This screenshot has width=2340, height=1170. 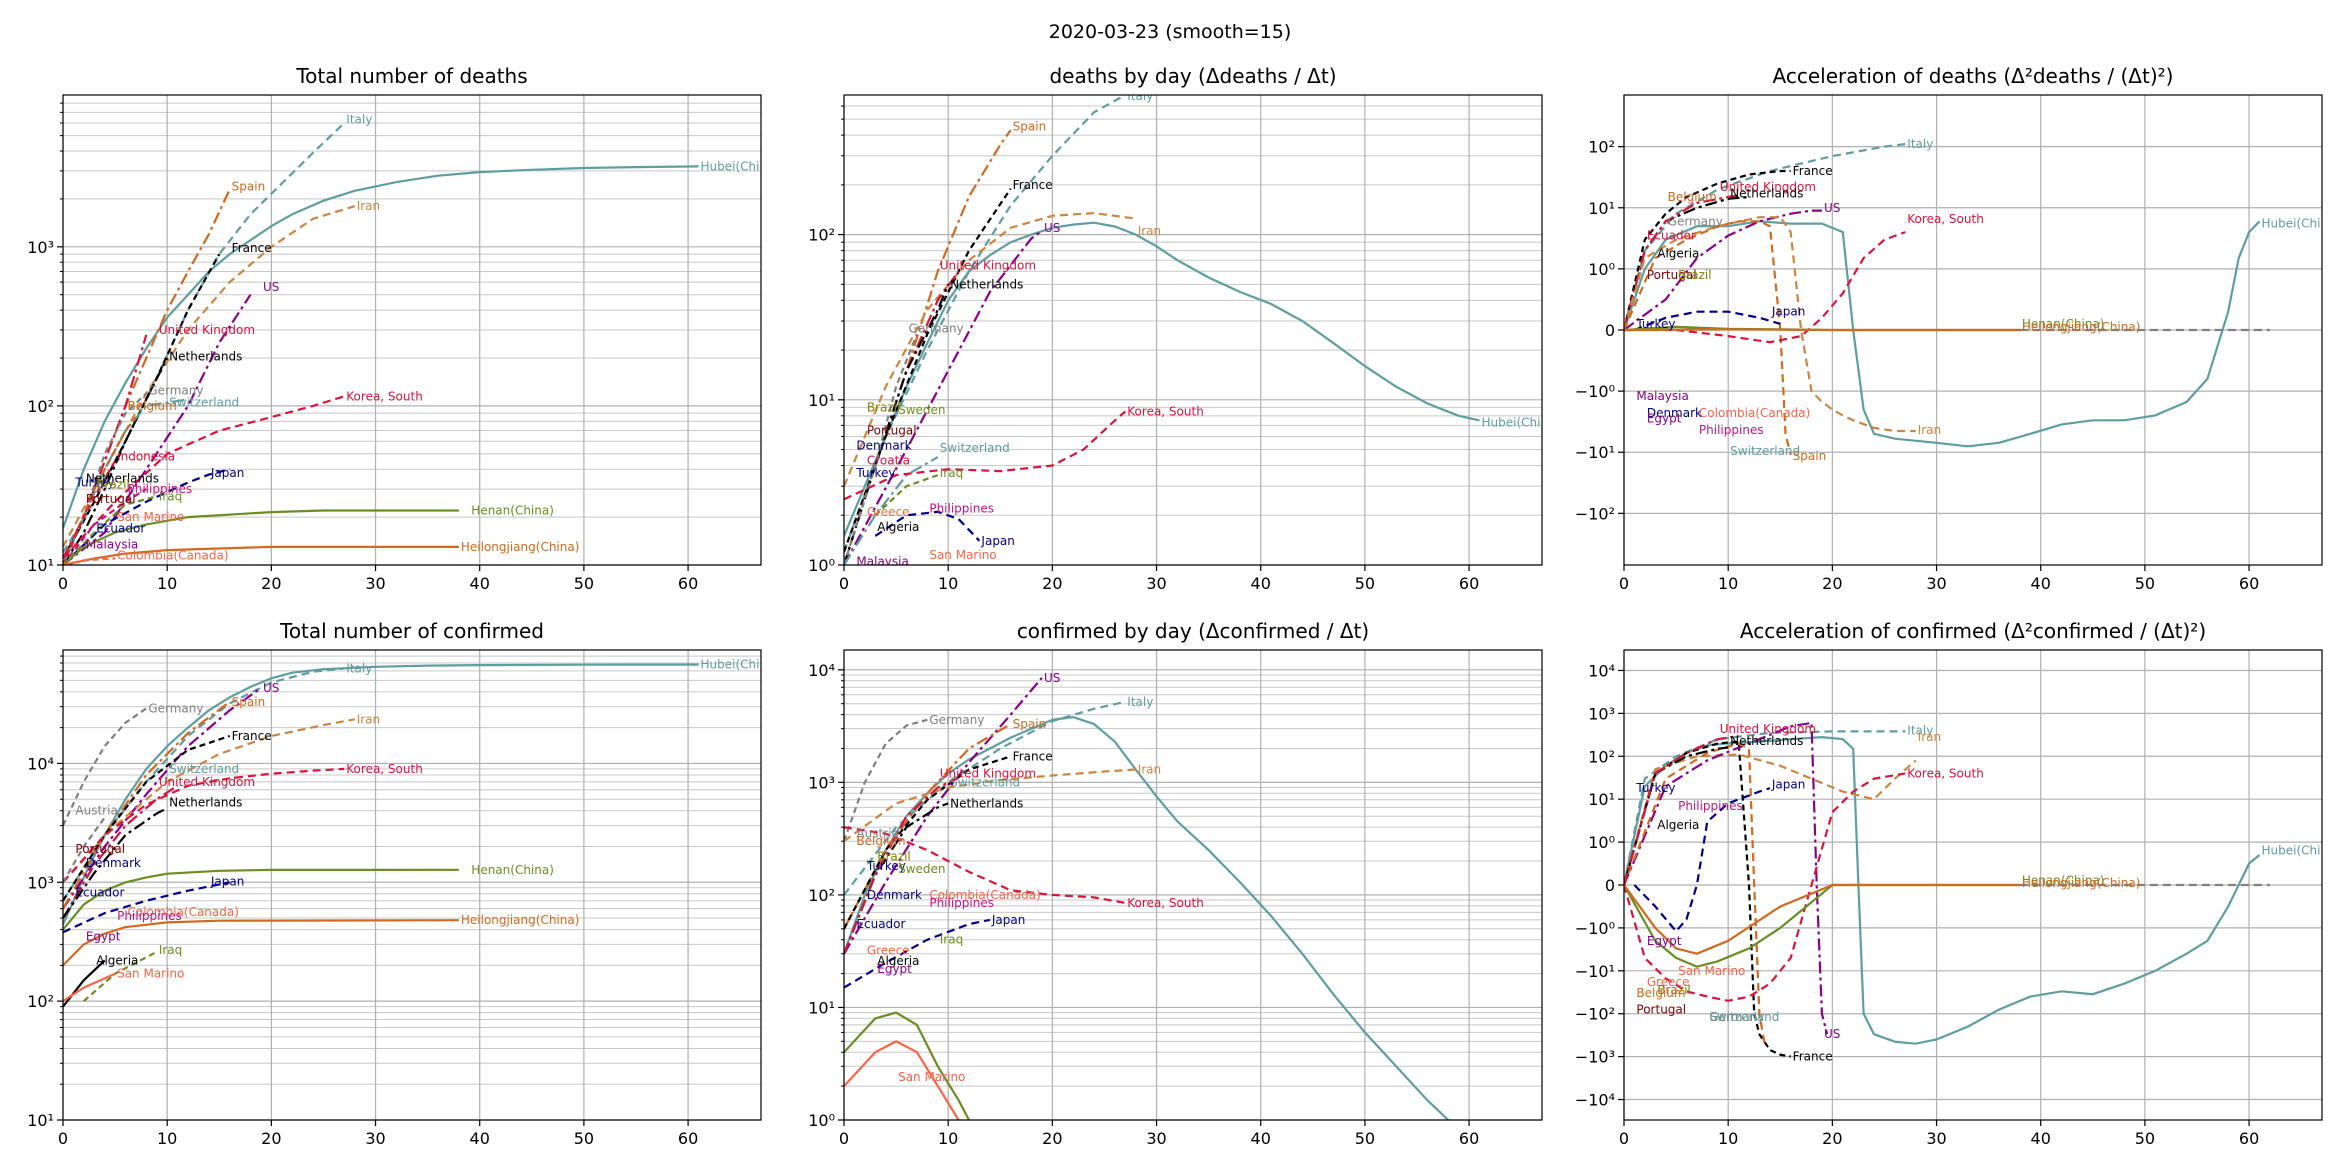 What do you see at coordinates (1595, 1014) in the screenshot?
I see `y-tick-label: −10²` at bounding box center [1595, 1014].